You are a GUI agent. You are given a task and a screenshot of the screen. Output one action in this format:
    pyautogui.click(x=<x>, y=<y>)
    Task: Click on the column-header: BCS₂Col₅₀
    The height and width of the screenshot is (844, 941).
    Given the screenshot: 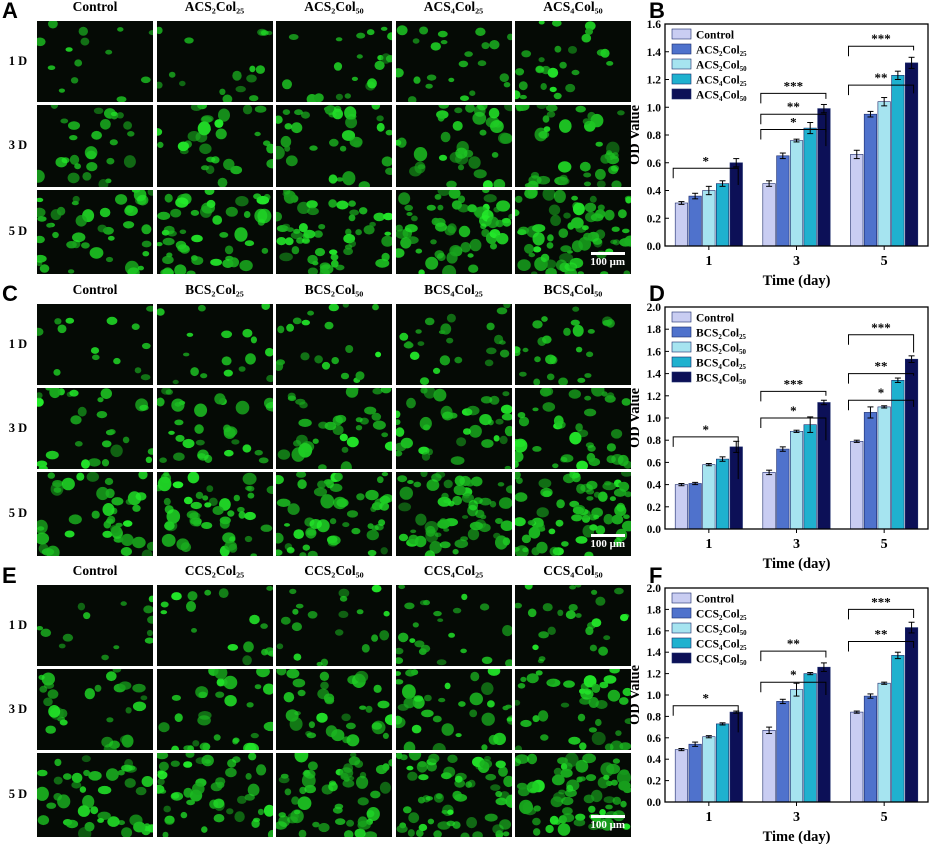 What is the action you would take?
    pyautogui.click(x=334, y=289)
    